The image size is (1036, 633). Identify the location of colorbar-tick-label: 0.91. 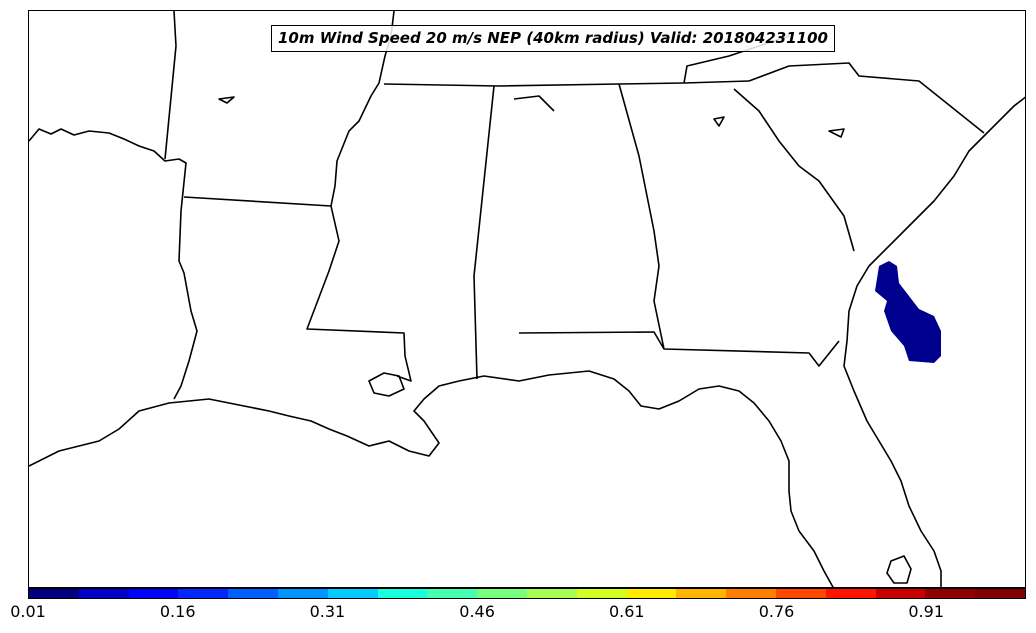
(926, 611).